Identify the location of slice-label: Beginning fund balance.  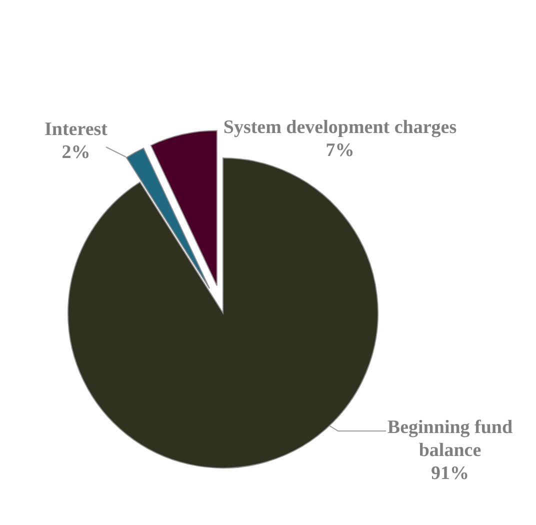
(450, 439).